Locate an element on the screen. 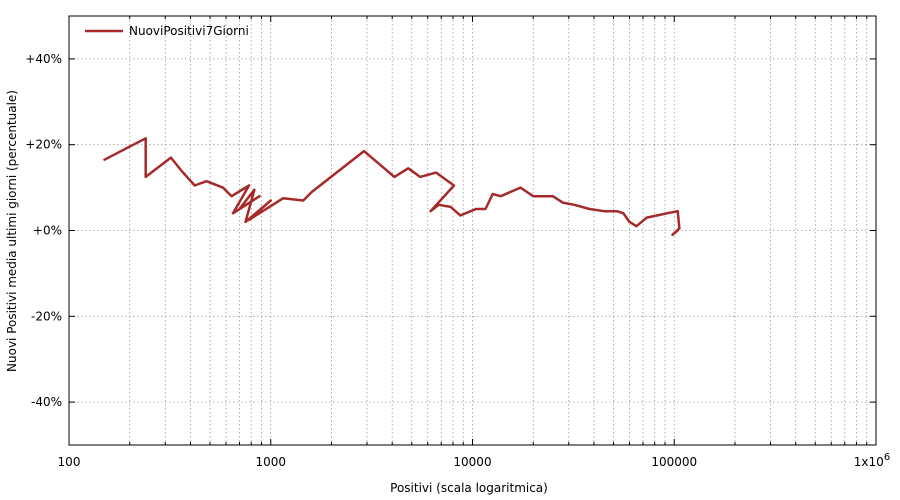 The height and width of the screenshot is (500, 900). series-line-nuovipositivi7giorni is located at coordinates (392, 187).